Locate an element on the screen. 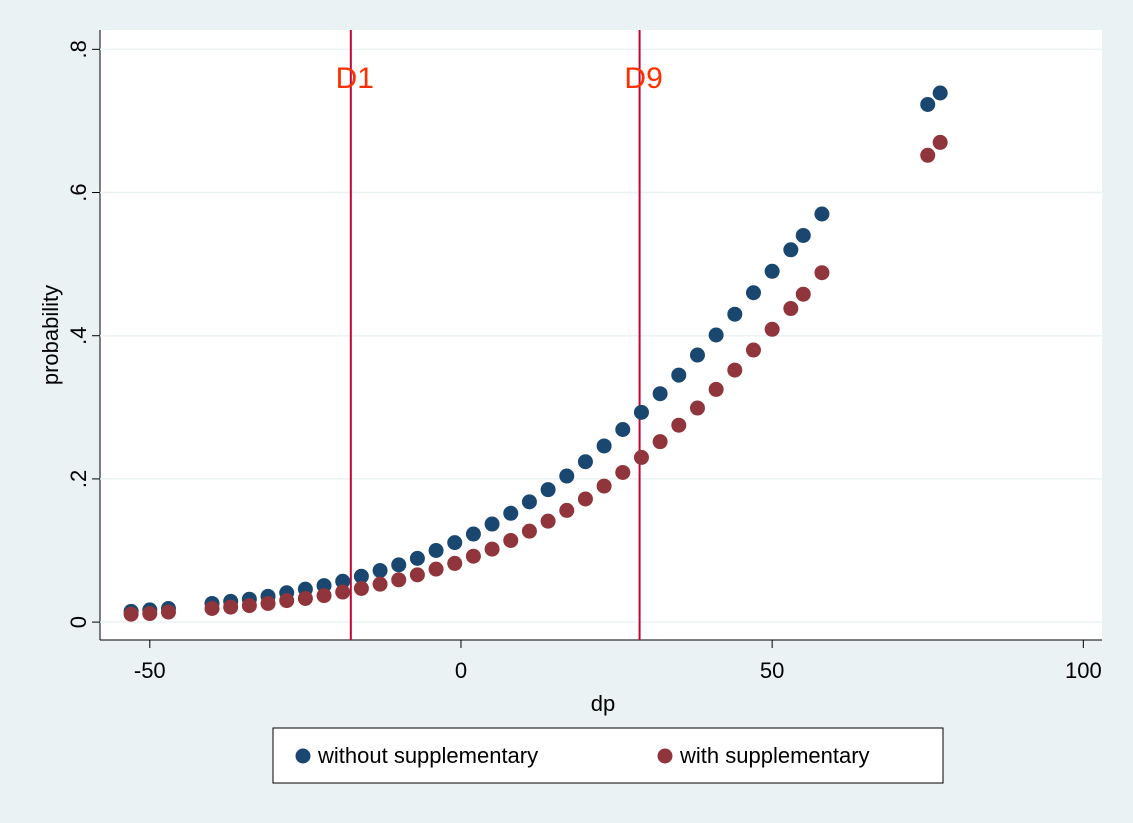 The image size is (1133, 823). legend-label: without supplementary is located at coordinates (427, 755).